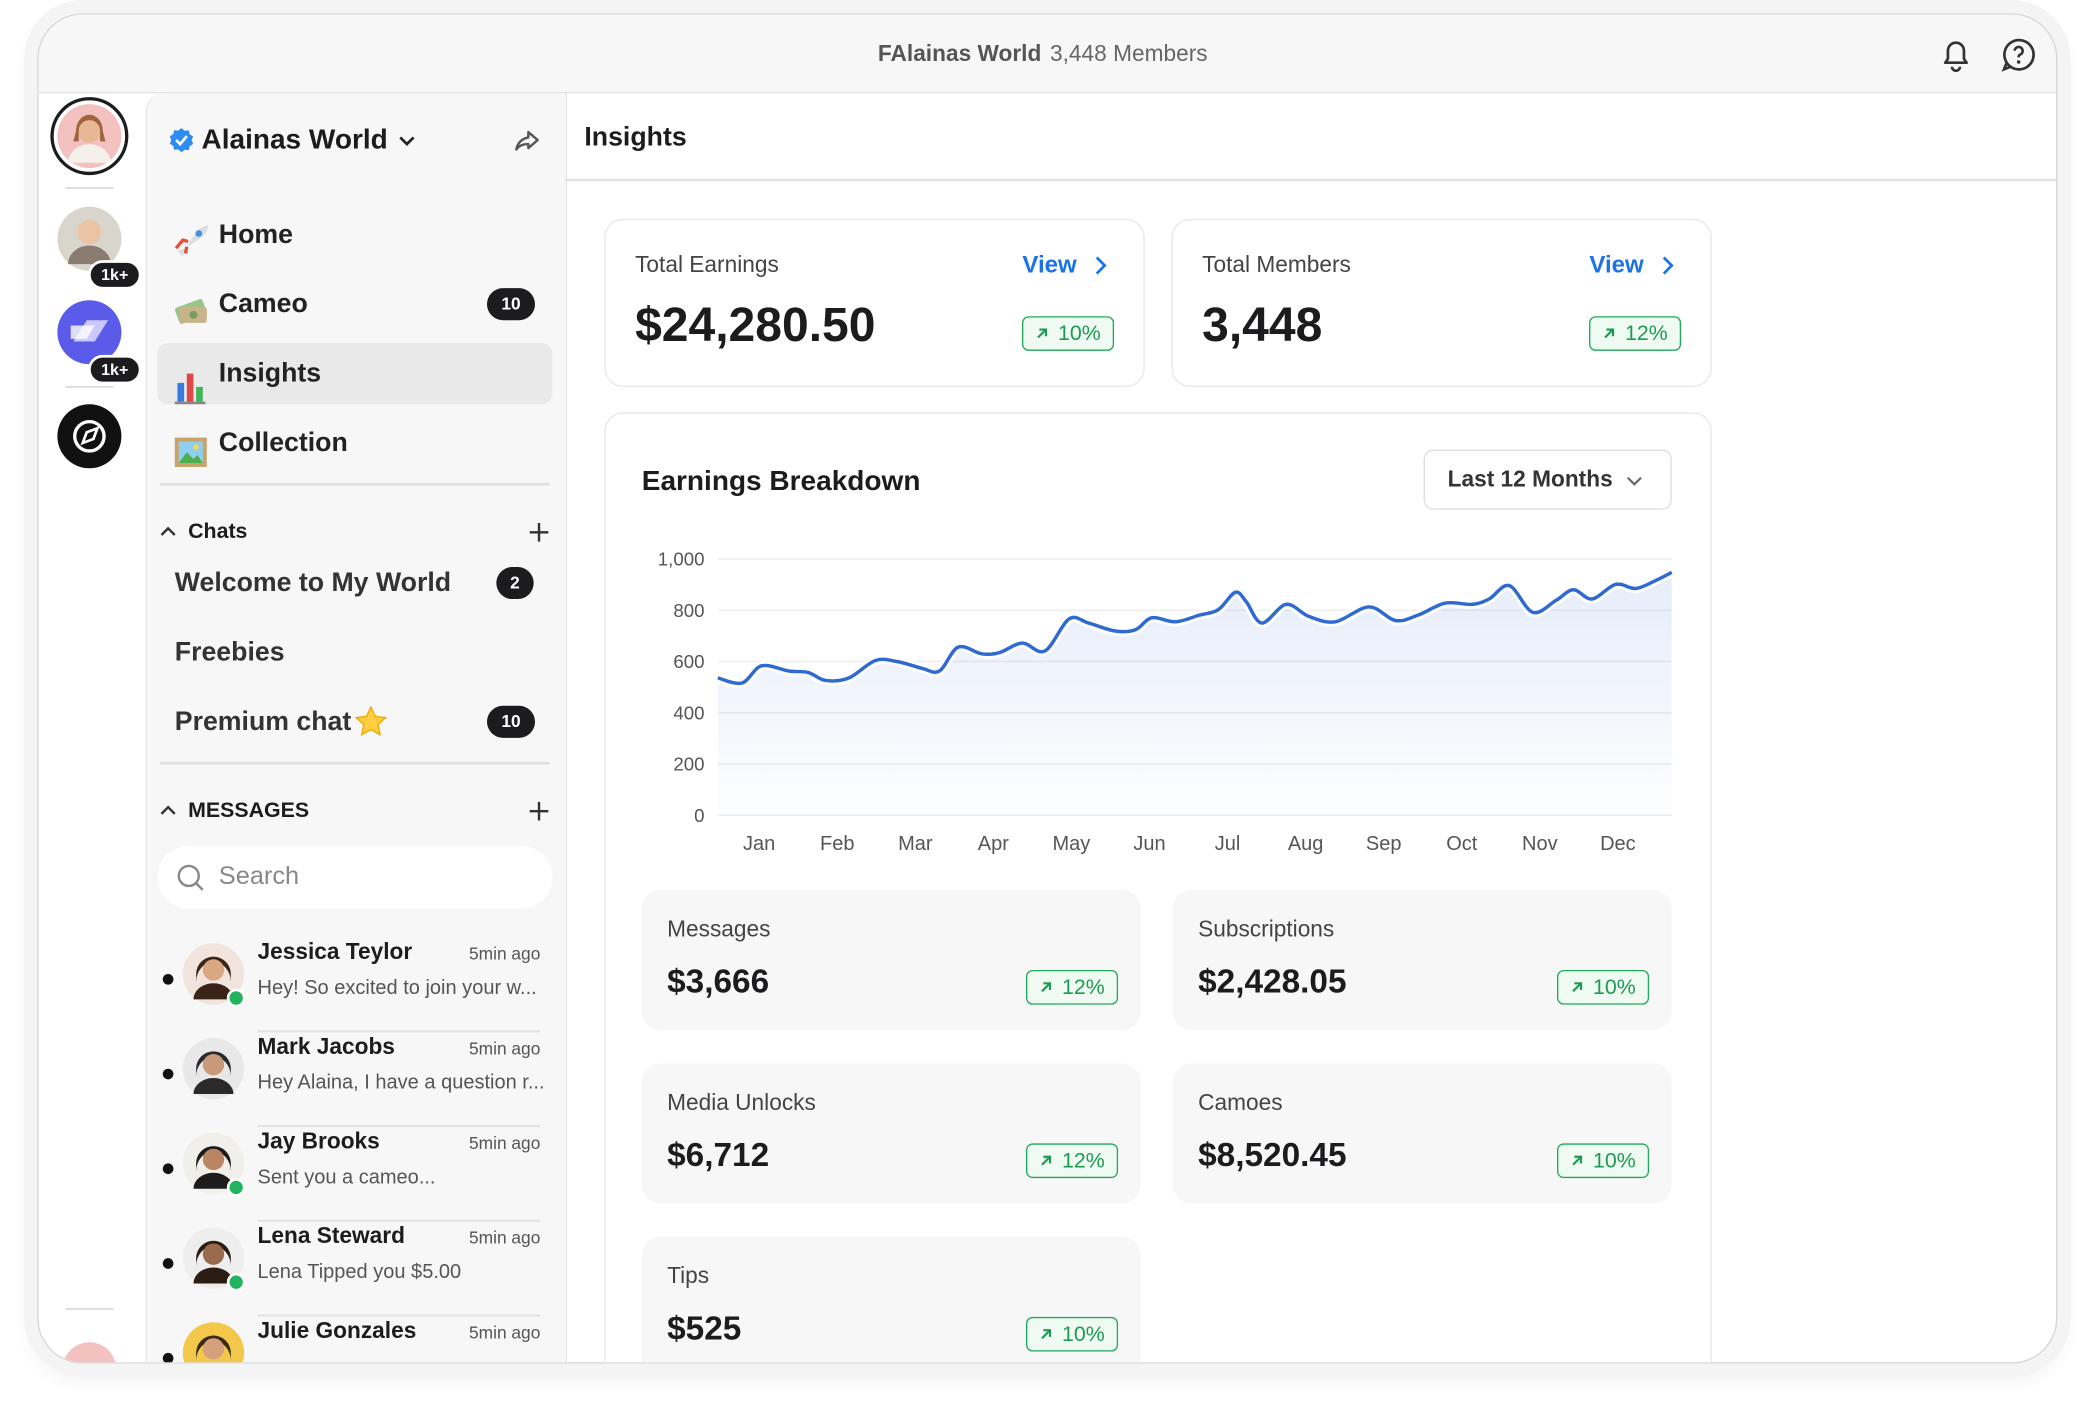 The width and height of the screenshot is (2092, 1419). What do you see at coordinates (263, 722) in the screenshot?
I see `chat-item: Premium chat` at bounding box center [263, 722].